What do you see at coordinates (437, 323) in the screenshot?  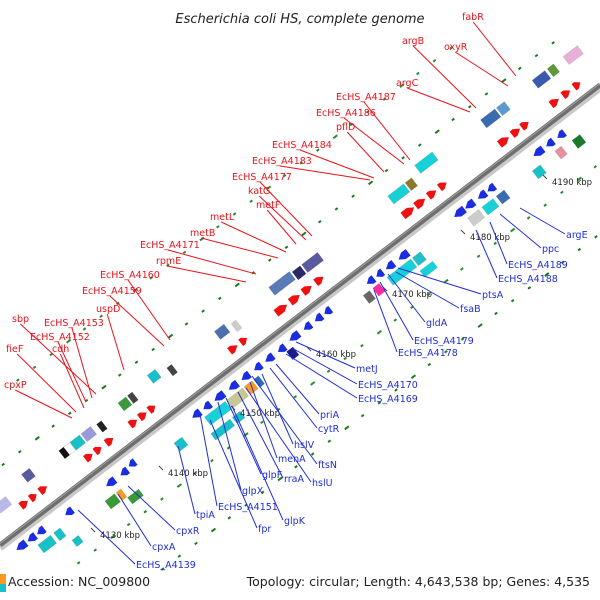 I see `svg-text: gldA` at bounding box center [437, 323].